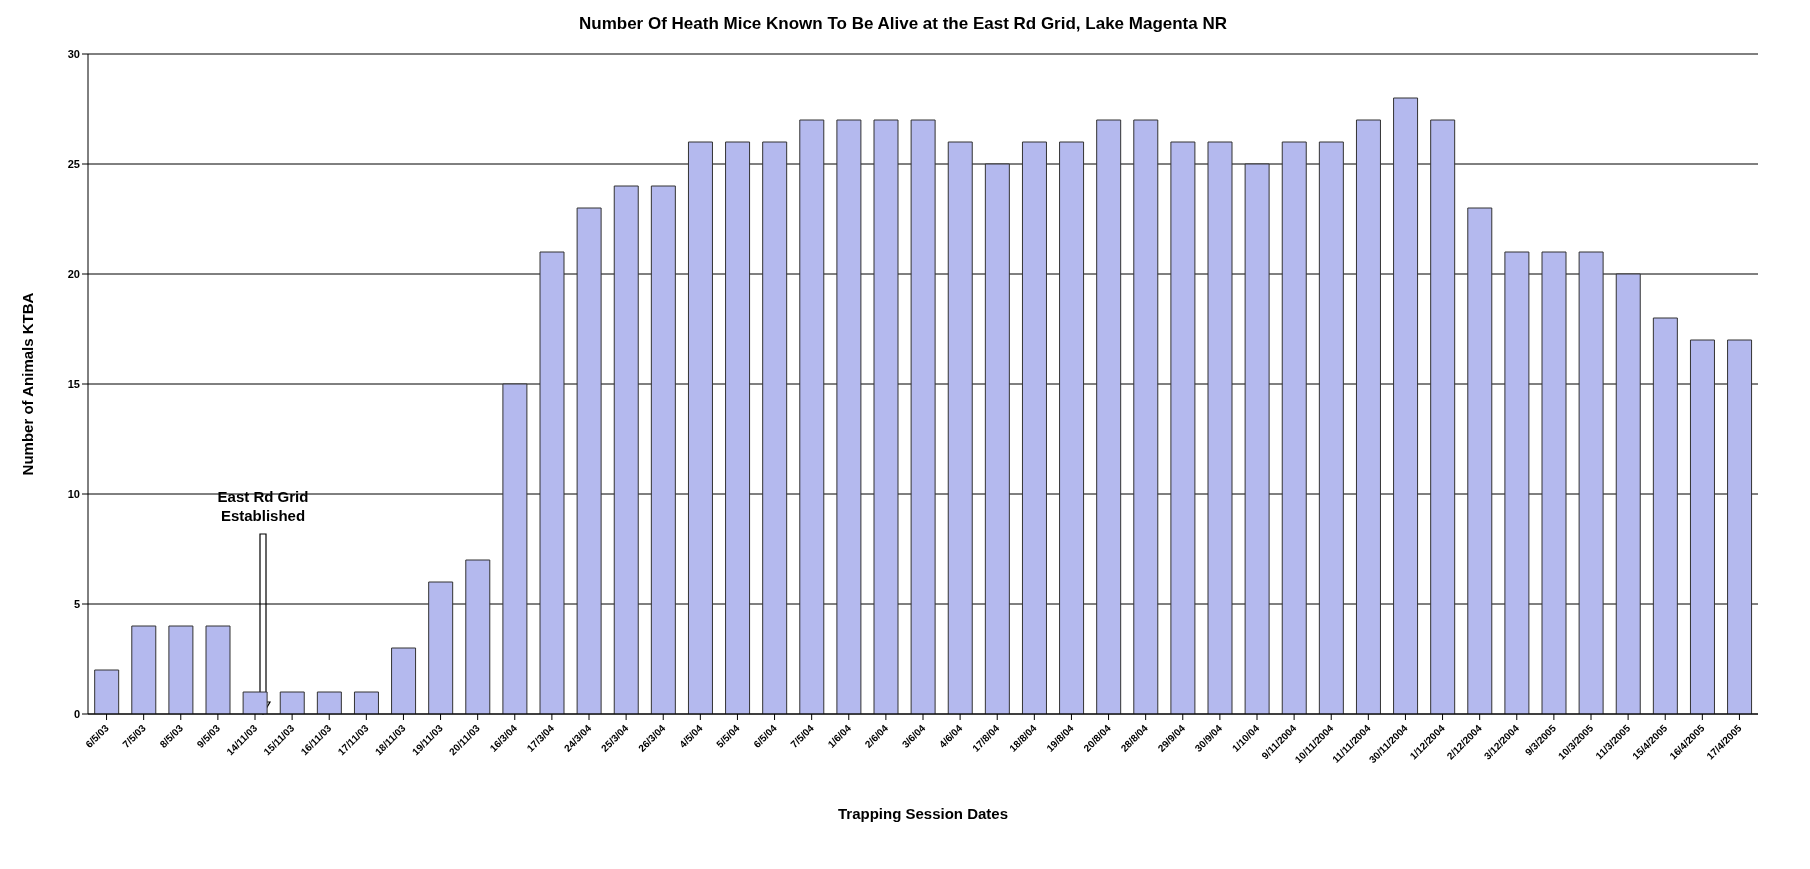 Image resolution: width=1810 pixels, height=869 pixels. Describe the element at coordinates (903, 24) in the screenshot. I see `chart-title: Number Of Heath Mice Known To Be Alive at the East Rd Grid, Lake Magenta NR` at that location.